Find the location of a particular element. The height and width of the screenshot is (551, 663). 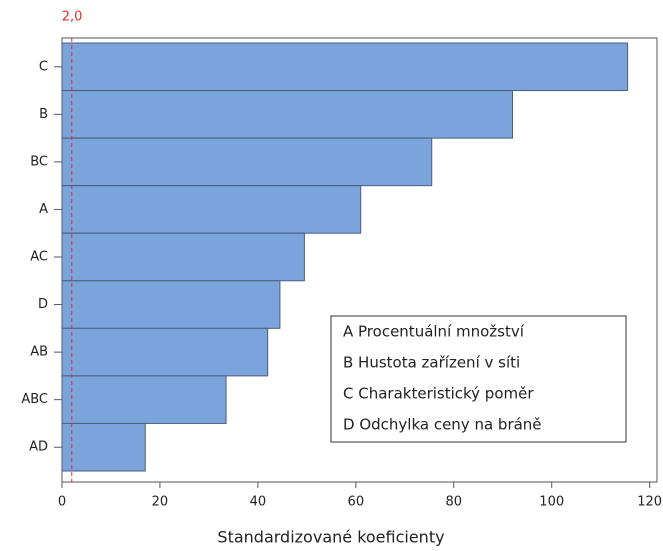

reference-label: 2,0 is located at coordinates (72, 17).